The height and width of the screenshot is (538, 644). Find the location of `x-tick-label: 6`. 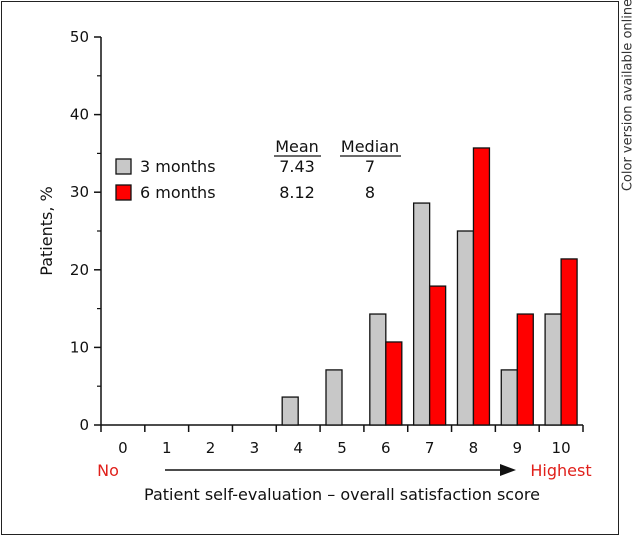

x-tick-label: 6 is located at coordinates (386, 448).